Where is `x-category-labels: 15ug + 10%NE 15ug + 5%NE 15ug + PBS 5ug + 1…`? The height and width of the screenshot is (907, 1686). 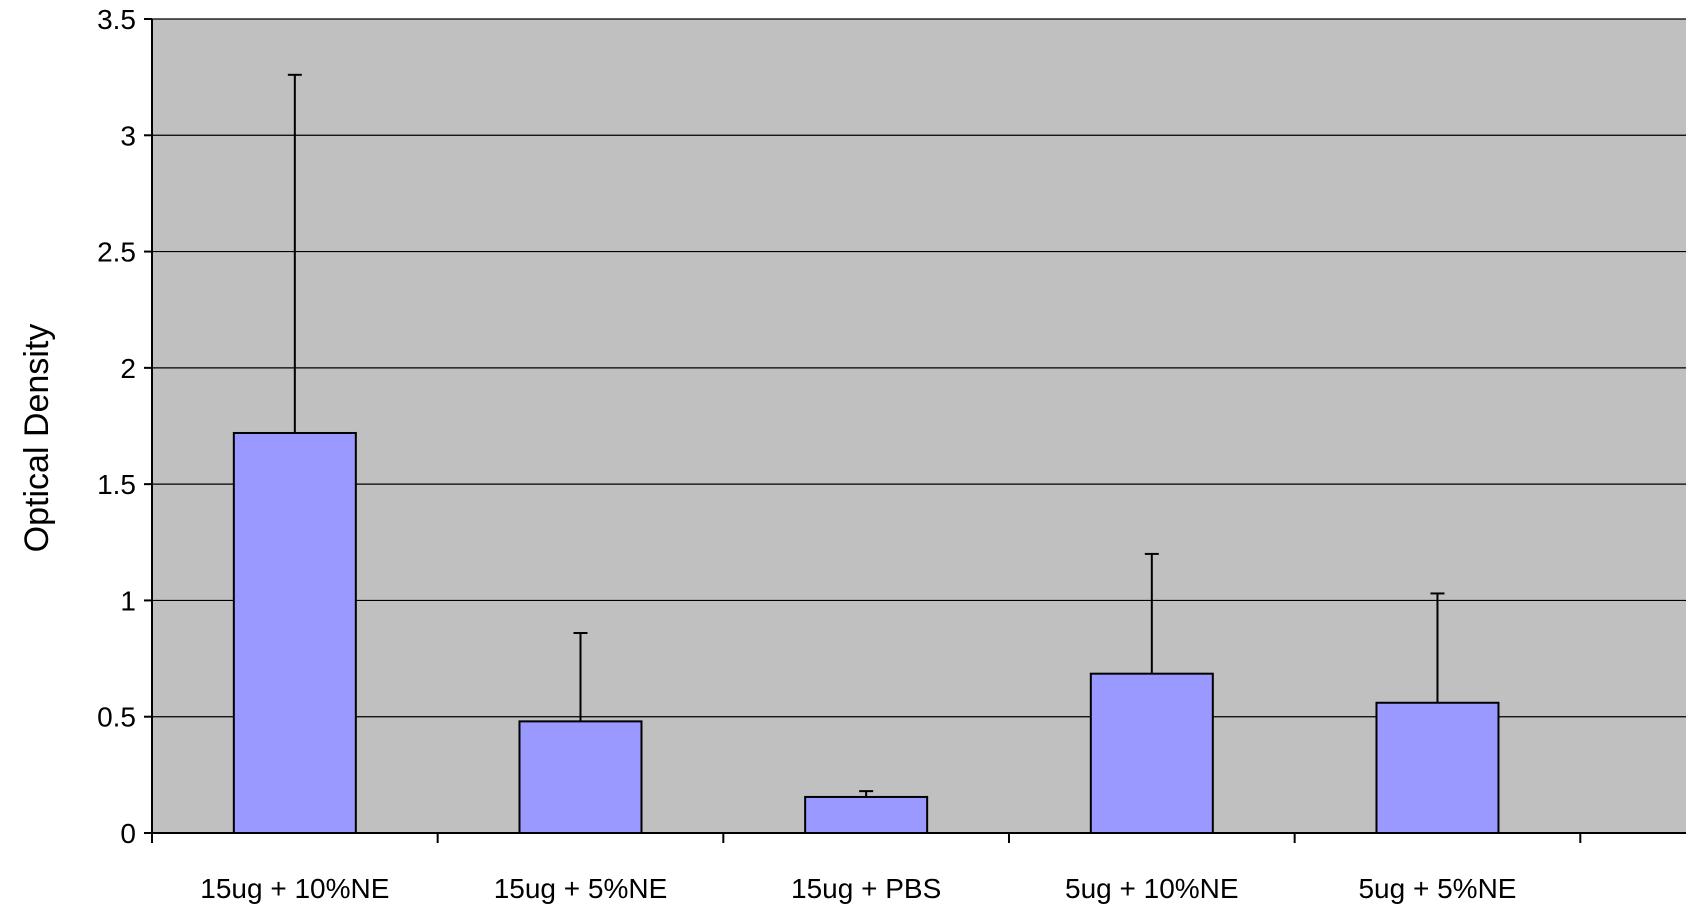 x-category-labels: 15ug + 10%NE 15ug + 5%NE 15ug + PBS 5ug + 1… is located at coordinates (858, 888).